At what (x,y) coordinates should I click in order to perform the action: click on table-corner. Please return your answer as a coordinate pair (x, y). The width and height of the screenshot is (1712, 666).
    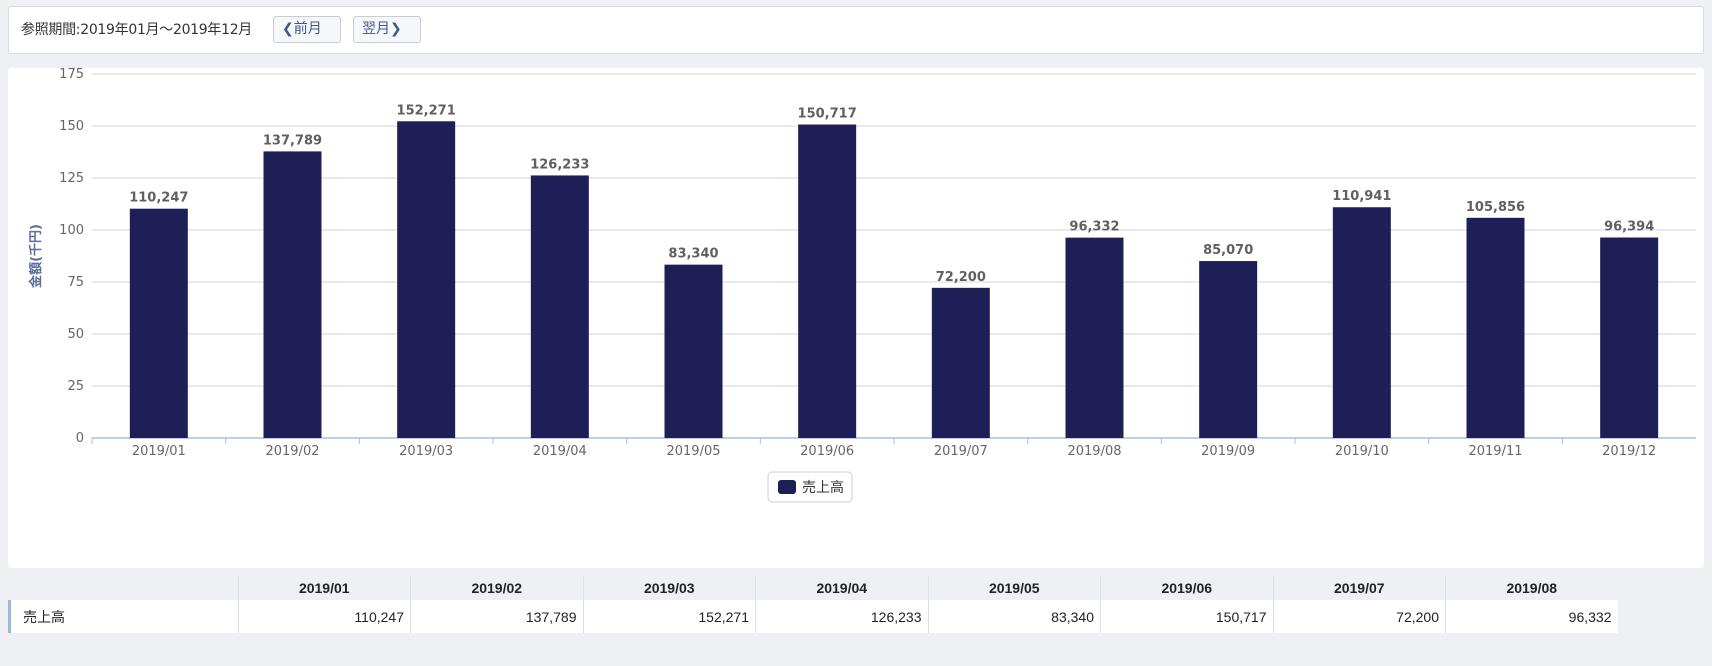
    Looking at the image, I should click on (123, 588).